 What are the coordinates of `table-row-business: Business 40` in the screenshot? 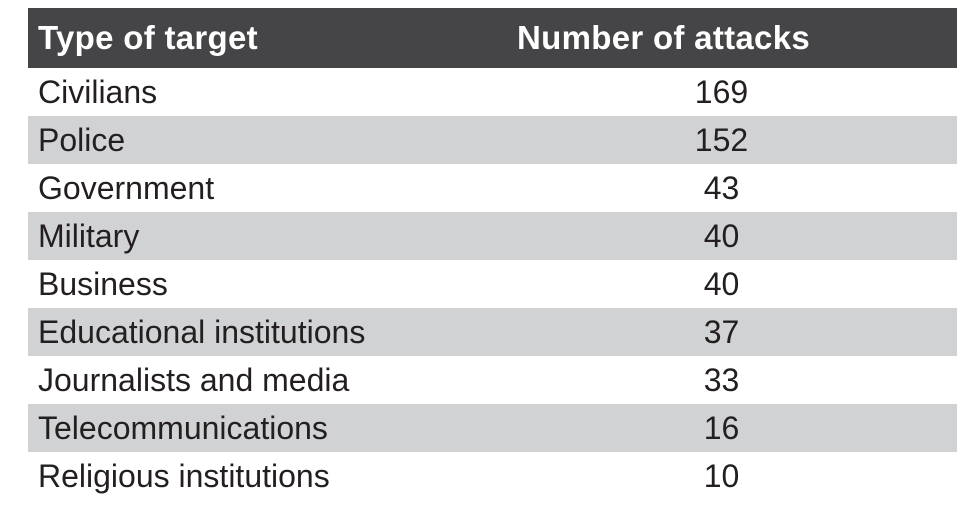 It's located at (492, 284).